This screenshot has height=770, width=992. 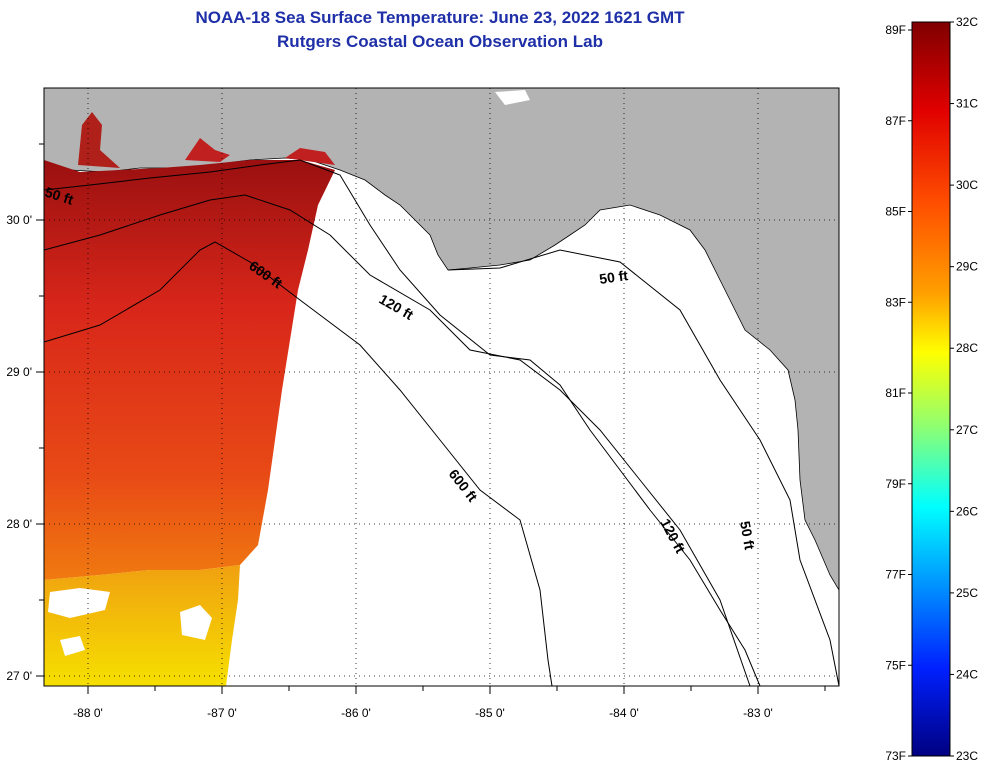 What do you see at coordinates (895, 484) in the screenshot?
I see `colorbar-f-label: 79F` at bounding box center [895, 484].